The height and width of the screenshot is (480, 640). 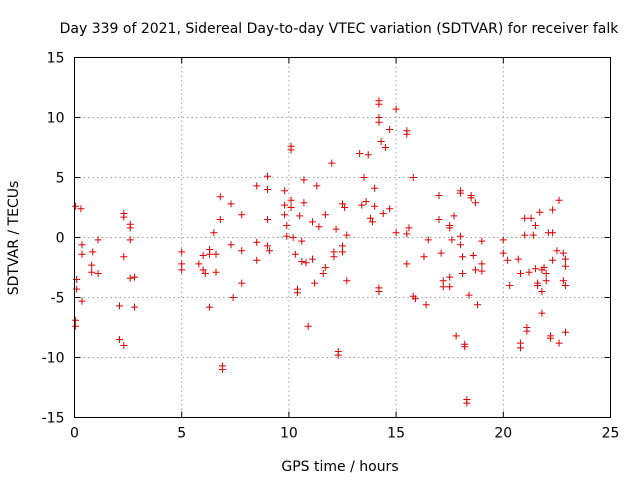 I want to click on x-tick-label: 25, so click(x=611, y=434).